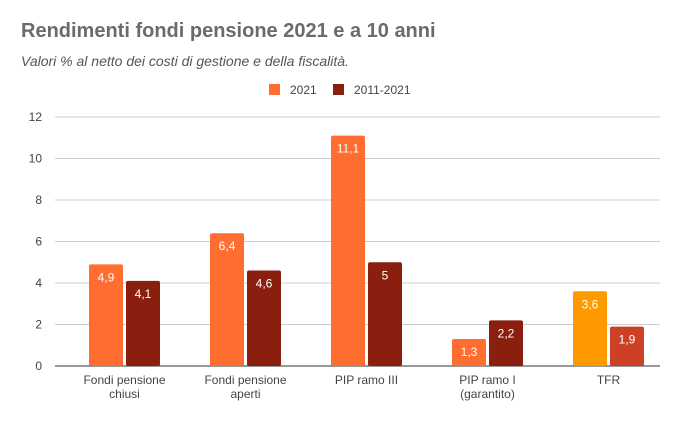 The height and width of the screenshot is (422, 682). What do you see at coordinates (609, 380) in the screenshot?
I see `x-category-label: TFR` at bounding box center [609, 380].